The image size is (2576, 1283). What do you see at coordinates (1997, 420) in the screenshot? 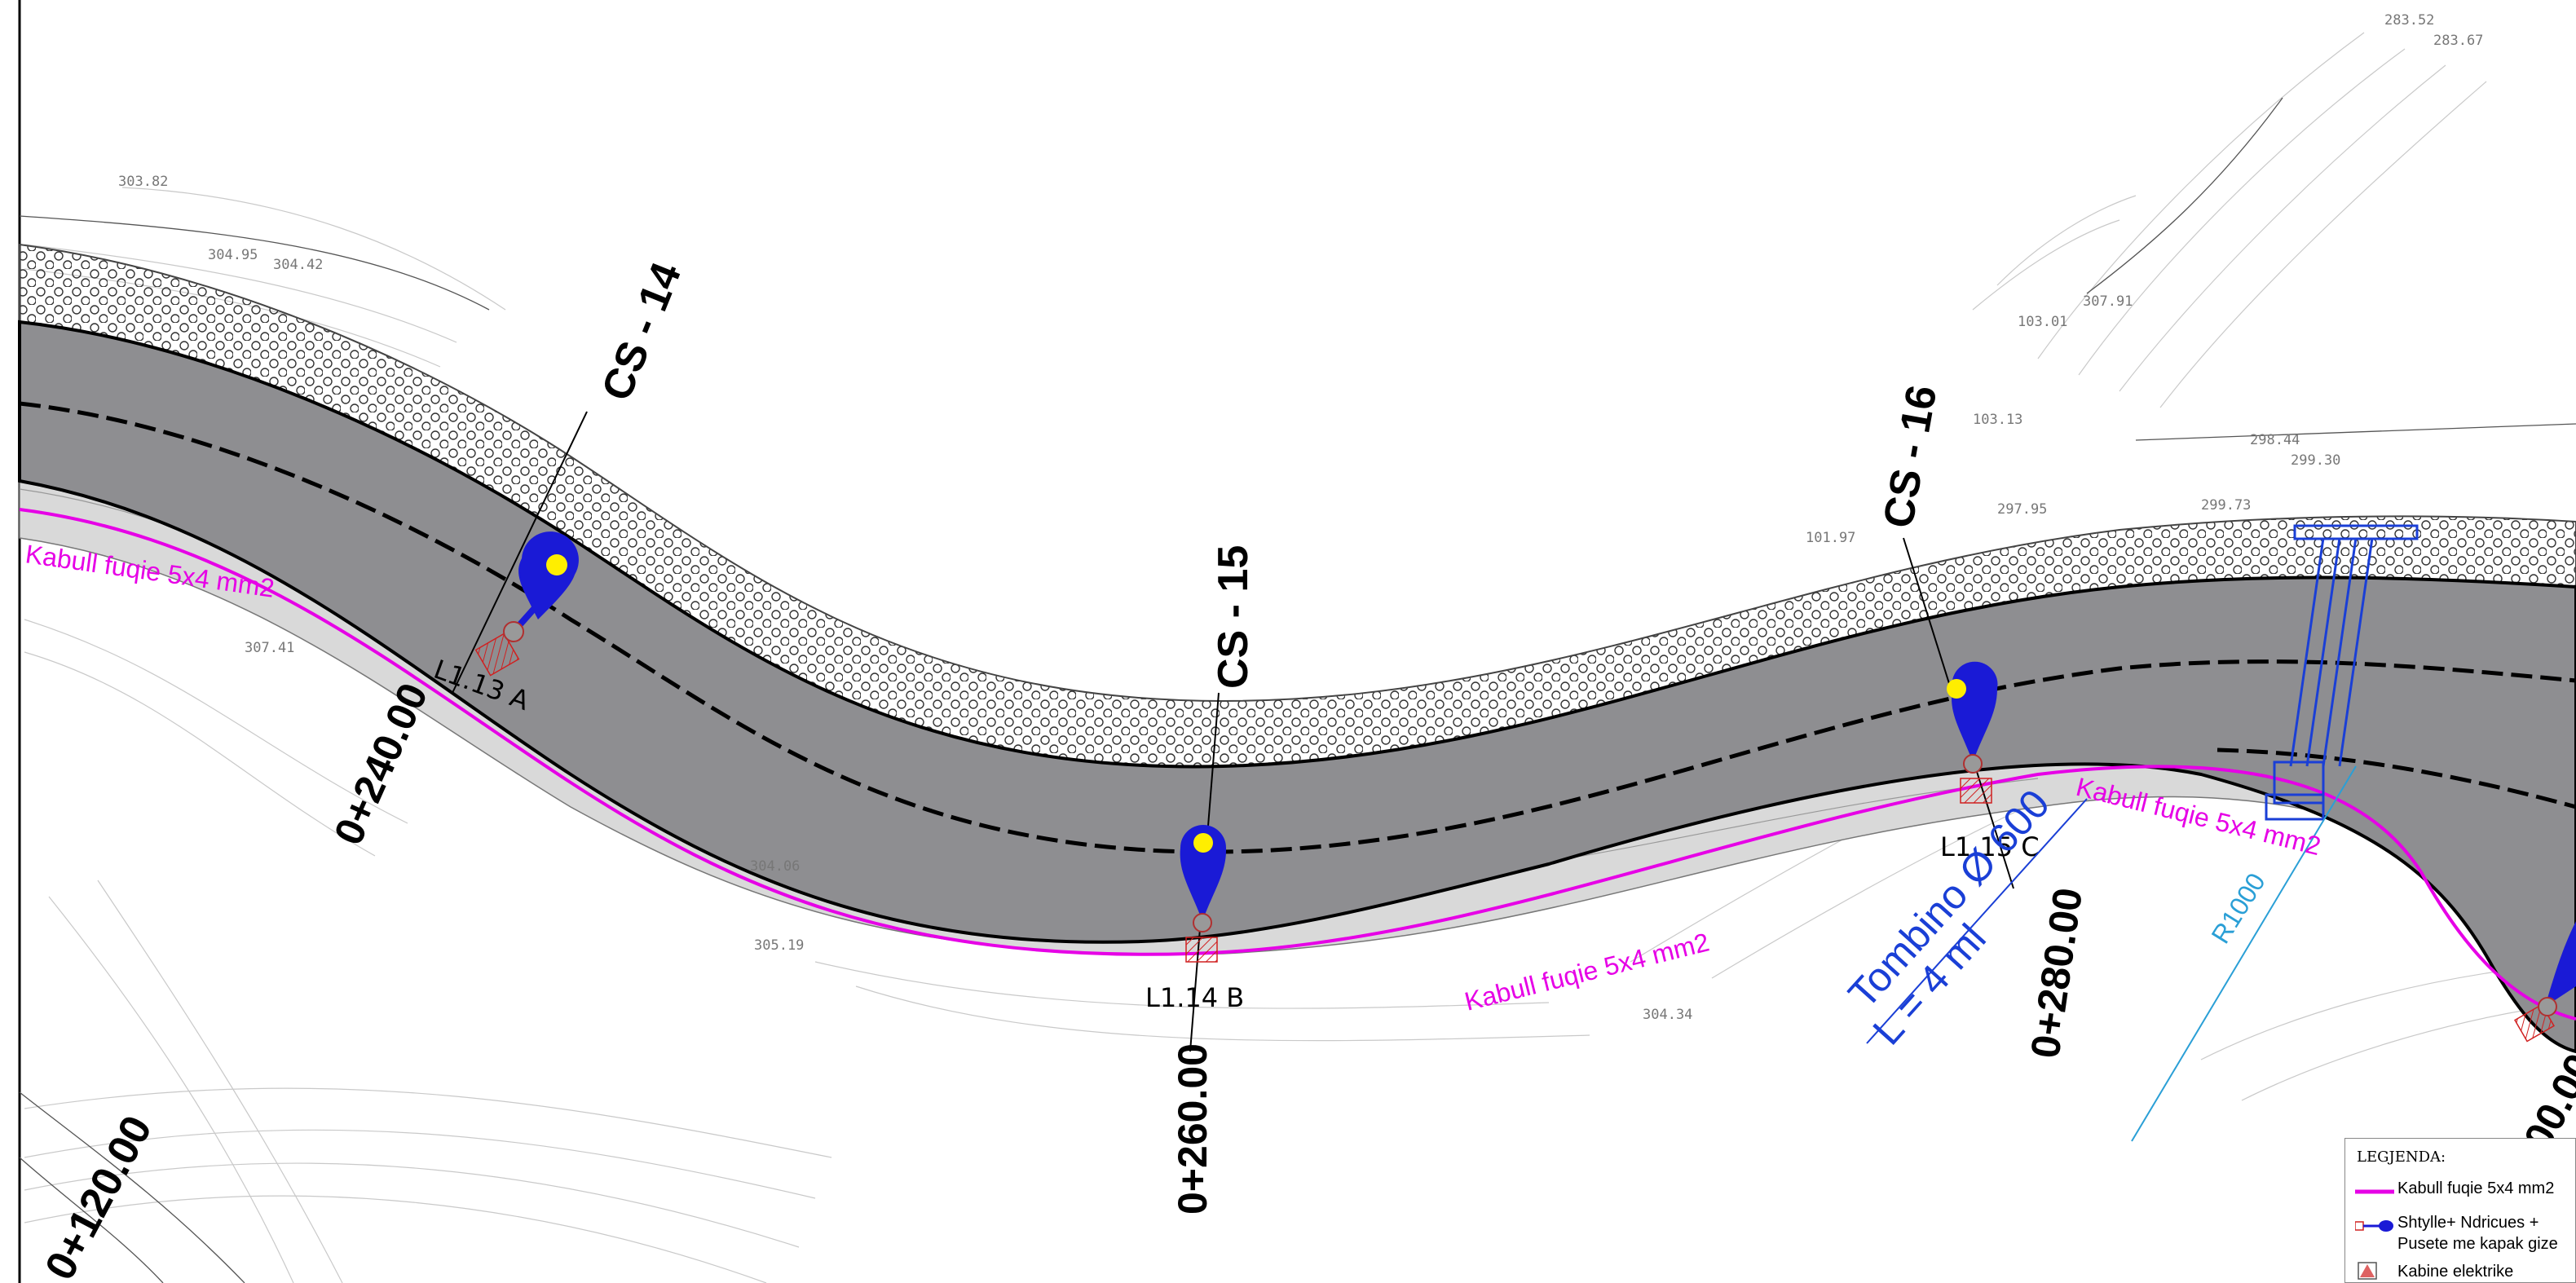
I see `svg-text: 103.13` at bounding box center [1997, 420].